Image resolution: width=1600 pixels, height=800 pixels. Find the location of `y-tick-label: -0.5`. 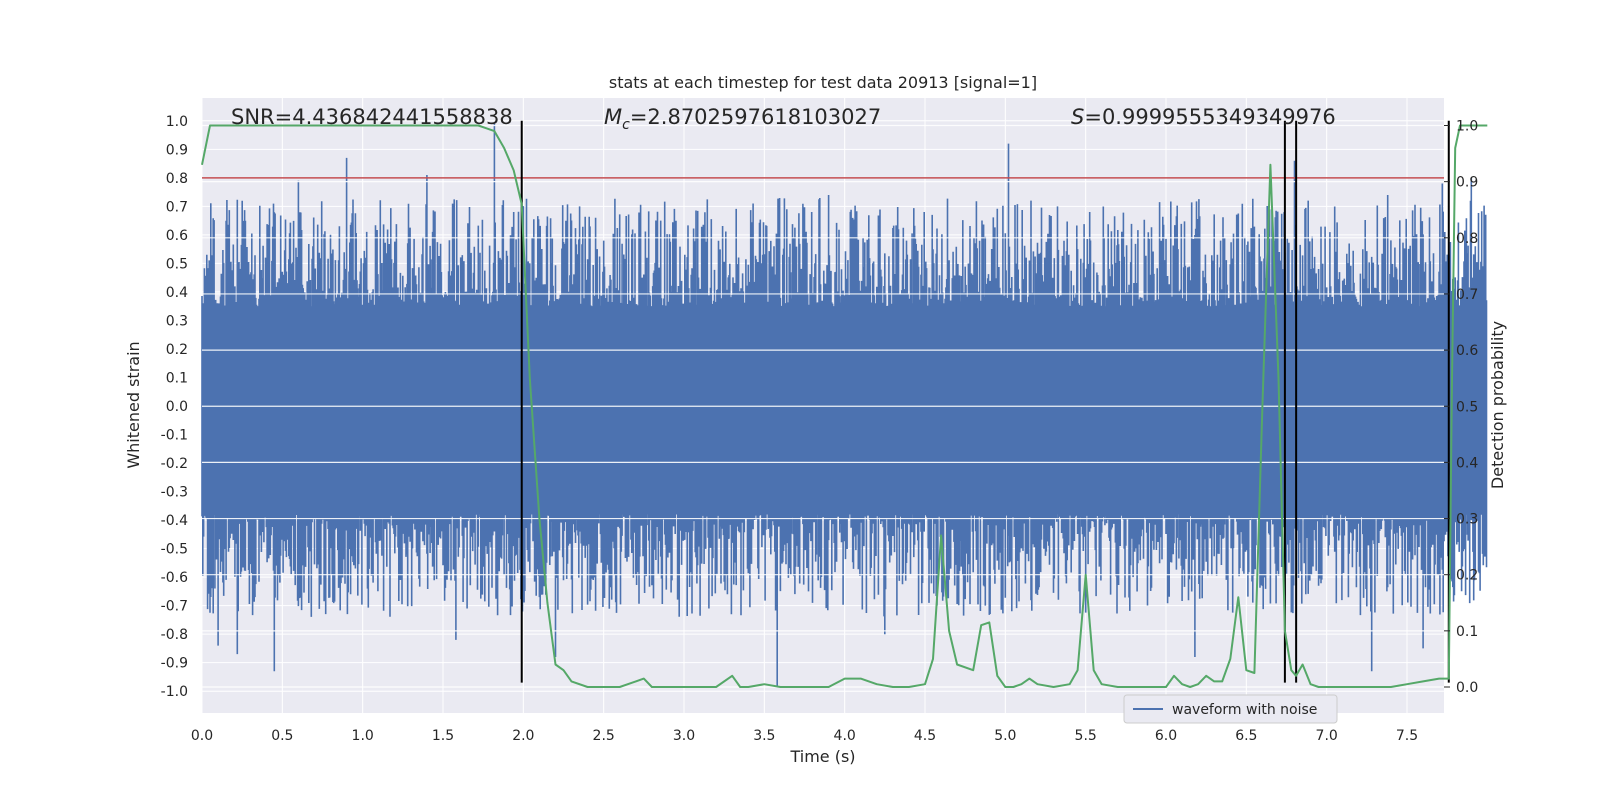

y-tick-label: -0.5 is located at coordinates (174, 550).